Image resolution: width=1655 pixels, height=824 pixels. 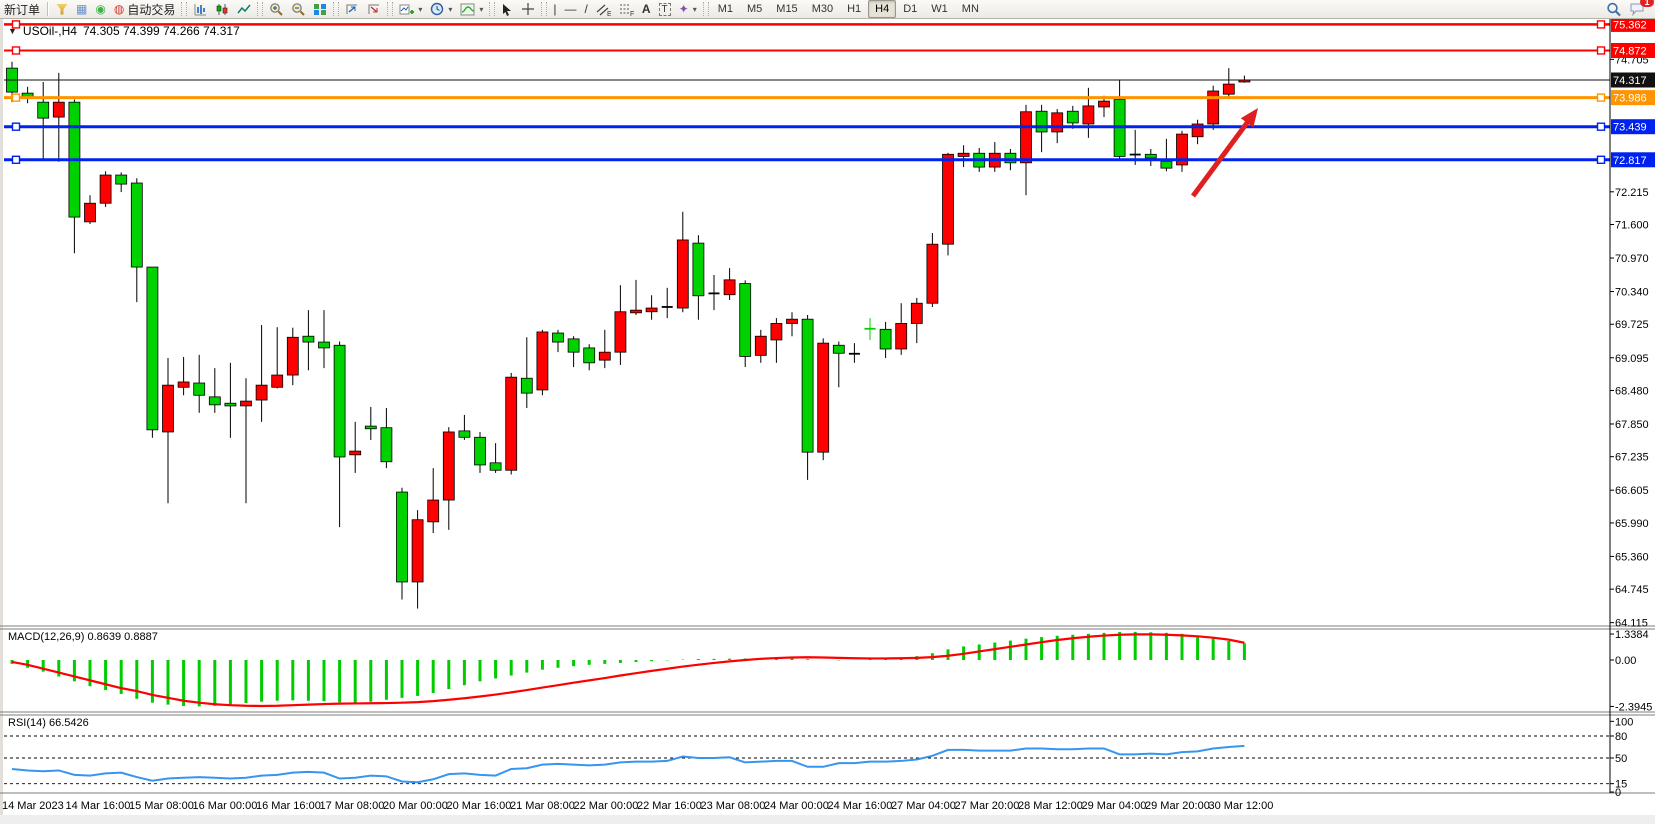 What do you see at coordinates (970, 9) in the screenshot?
I see `timeframe-mn-button: MN` at bounding box center [970, 9].